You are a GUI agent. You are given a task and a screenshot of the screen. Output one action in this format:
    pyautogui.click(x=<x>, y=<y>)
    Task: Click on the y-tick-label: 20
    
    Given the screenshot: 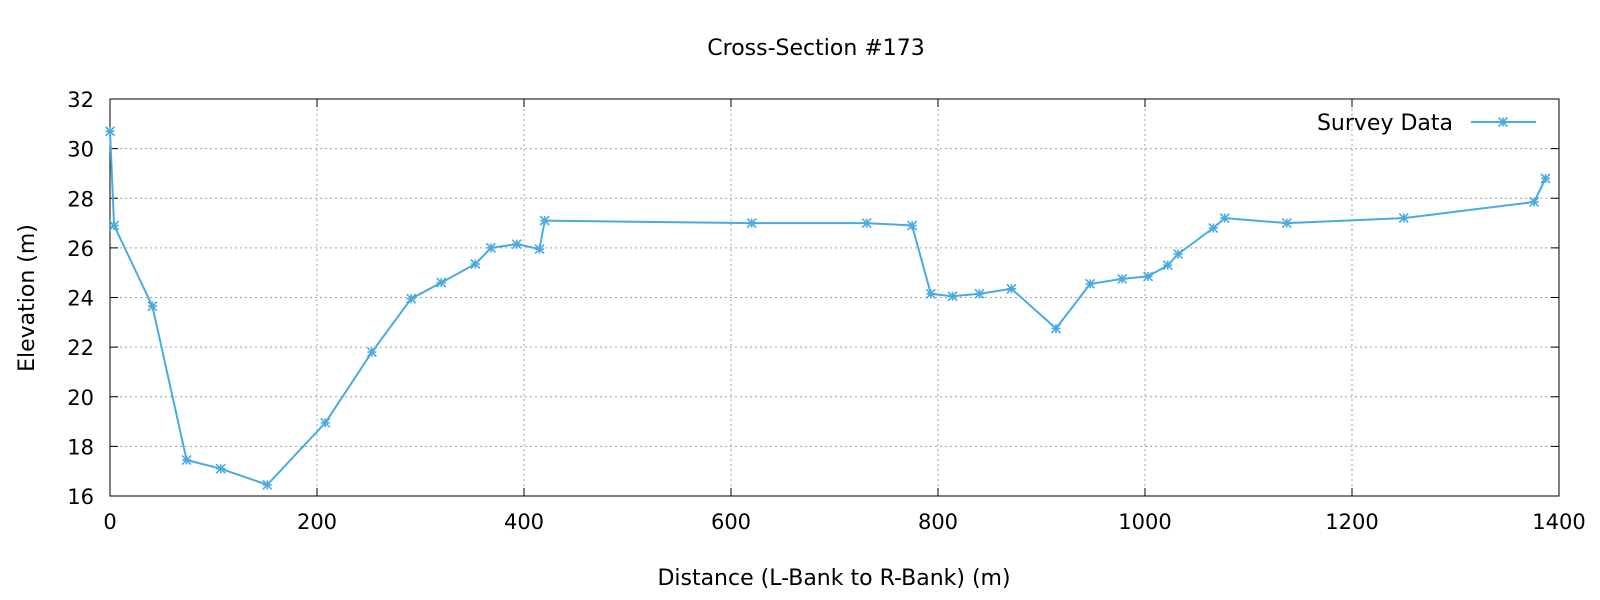 What is the action you would take?
    pyautogui.click(x=80, y=398)
    